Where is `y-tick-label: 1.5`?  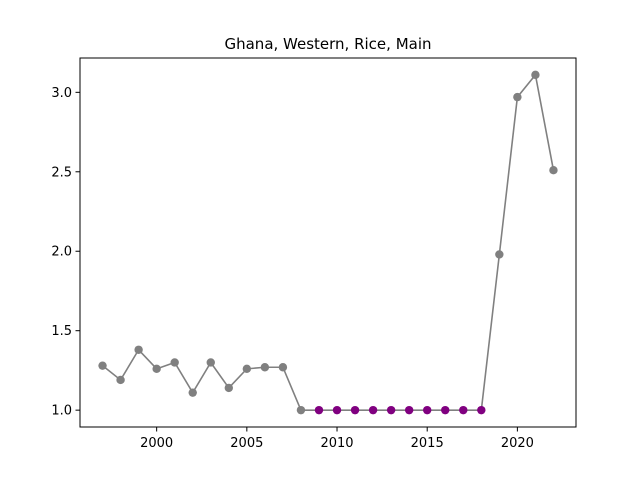 y-tick-label: 1.5 is located at coordinates (61, 331).